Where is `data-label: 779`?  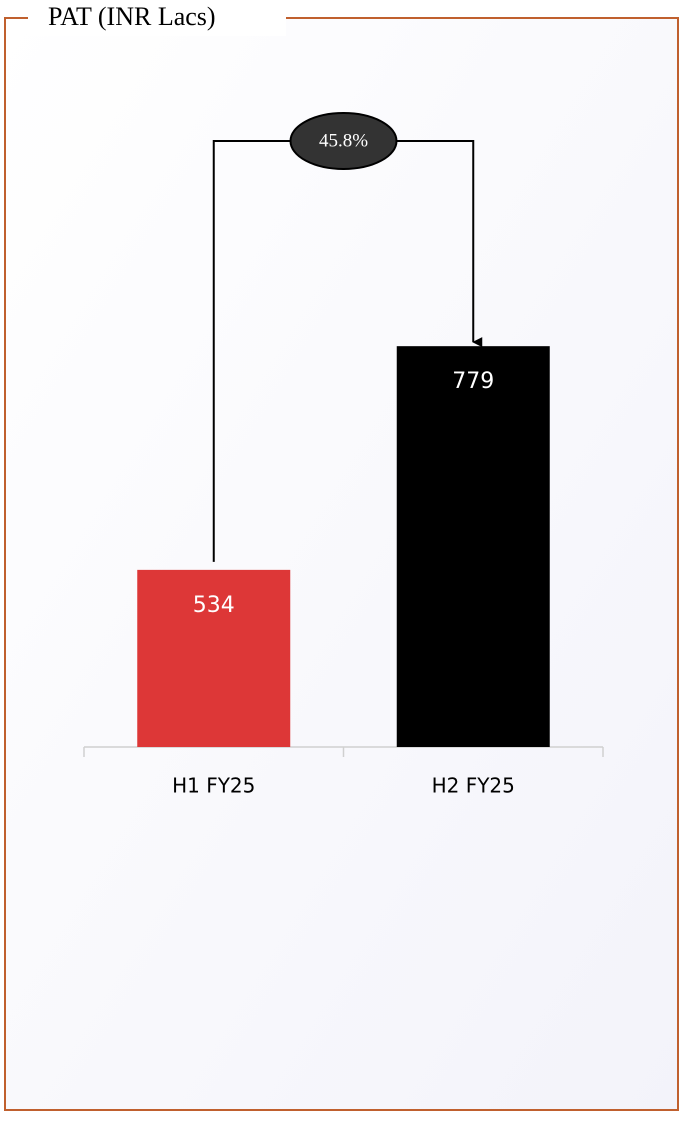
data-label: 779 is located at coordinates (473, 381).